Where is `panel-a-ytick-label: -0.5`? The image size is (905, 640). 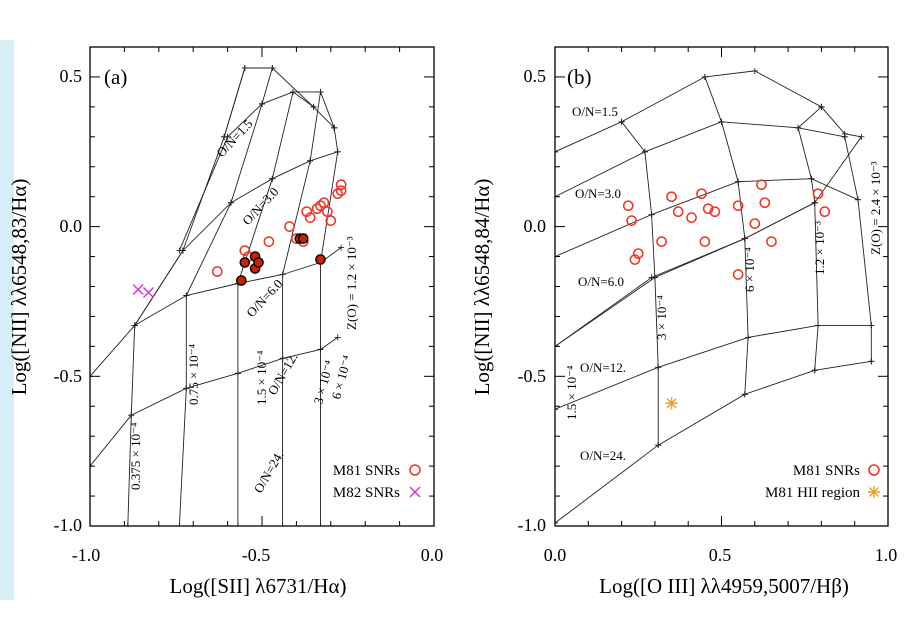 panel-a-ytick-label: -0.5 is located at coordinates (68, 376).